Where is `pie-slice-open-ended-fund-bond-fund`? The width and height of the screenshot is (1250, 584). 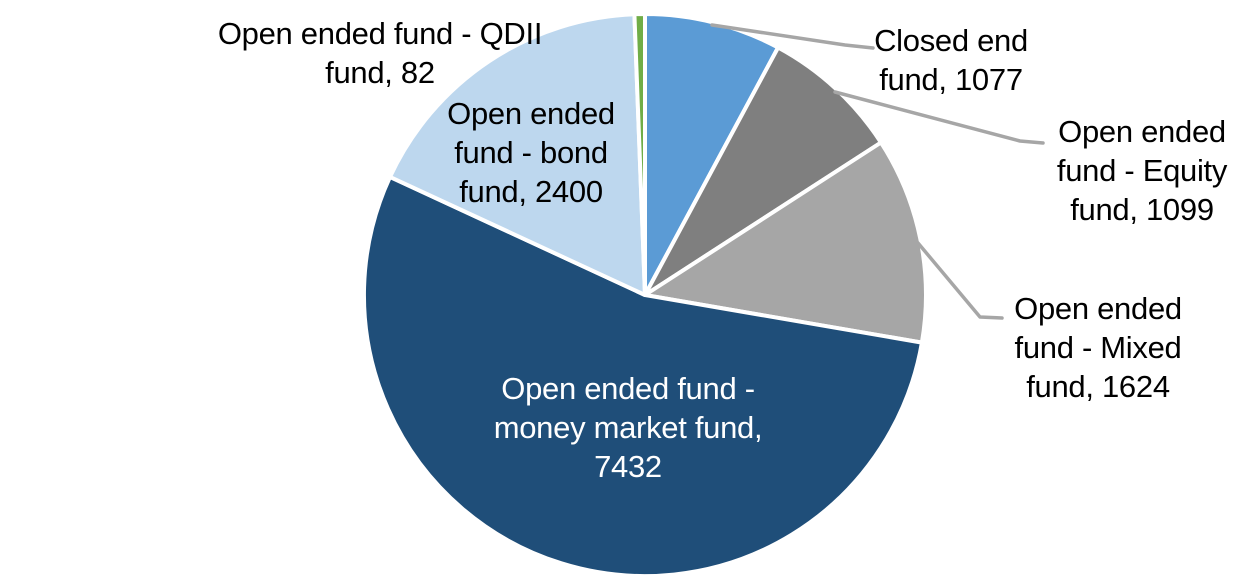 pie-slice-open-ended-fund-bond-fund is located at coordinates (517, 154).